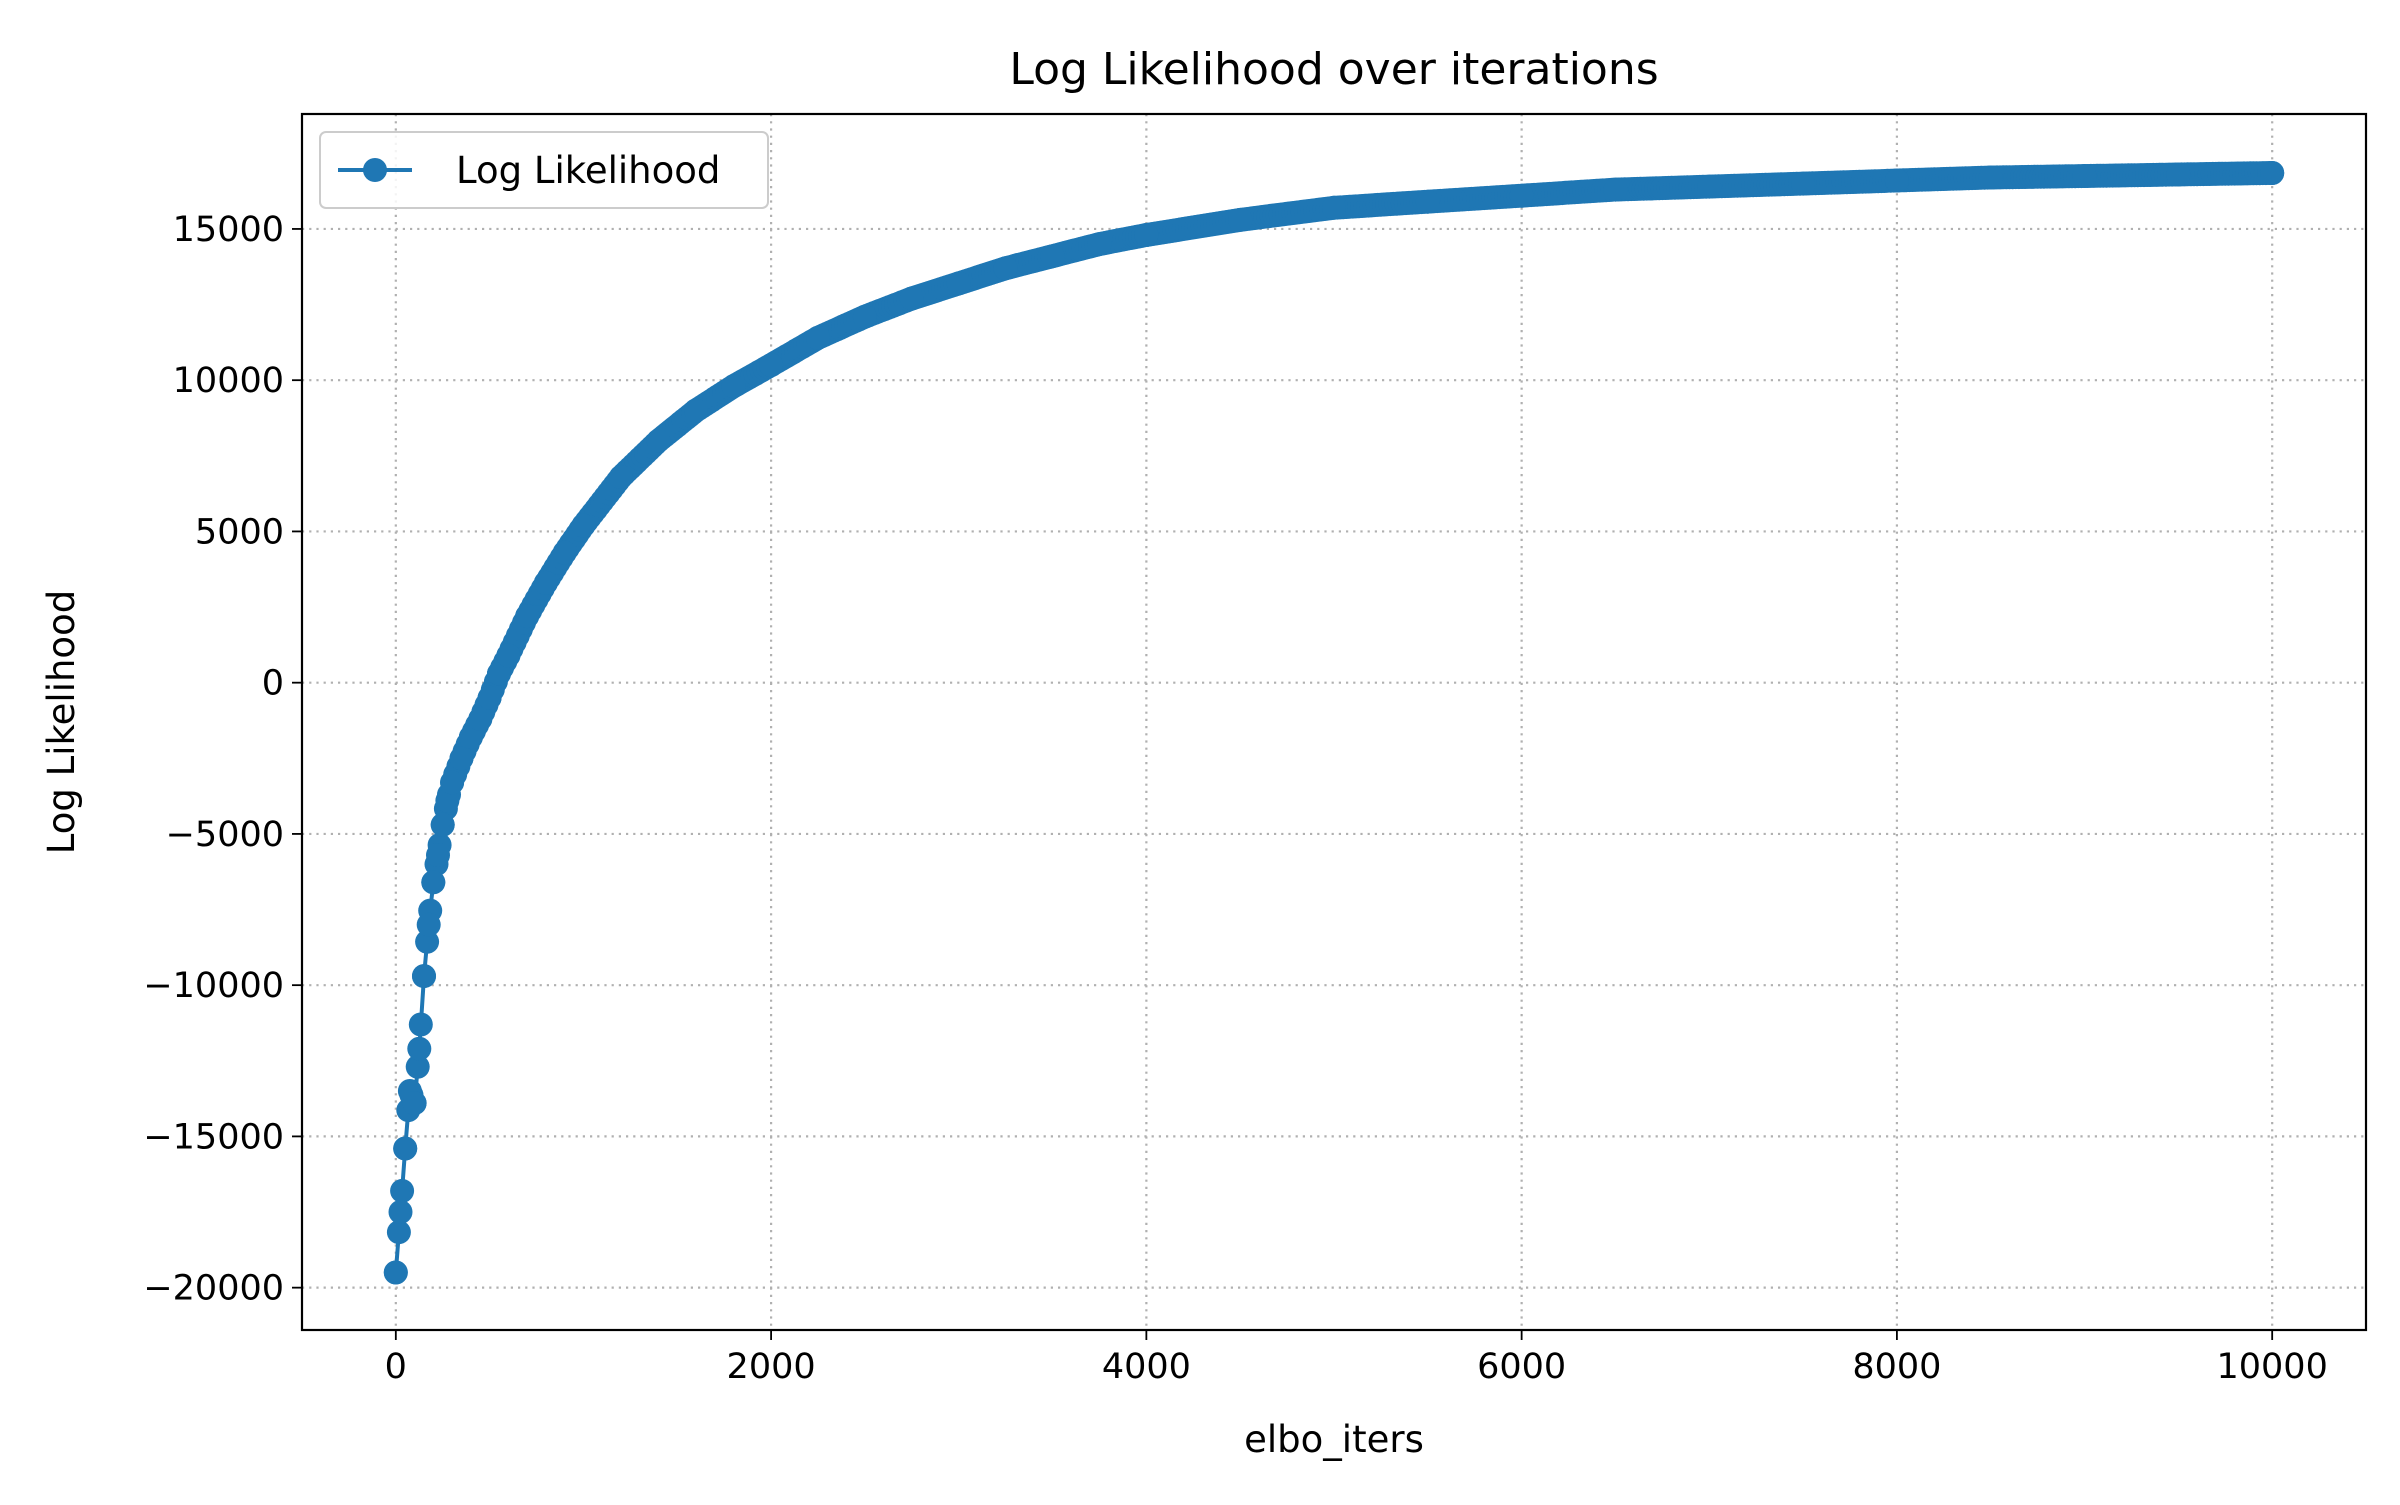  I want to click on x-tick-label: 6000, so click(1521, 1367).